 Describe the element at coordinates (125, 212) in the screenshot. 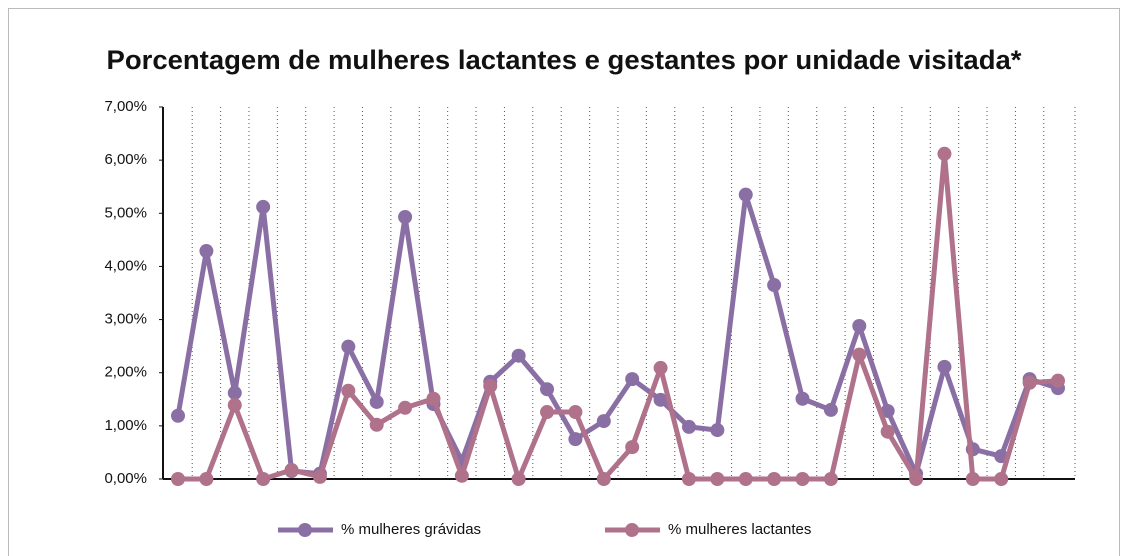

I see `y-tick-label: 5,00%` at that location.